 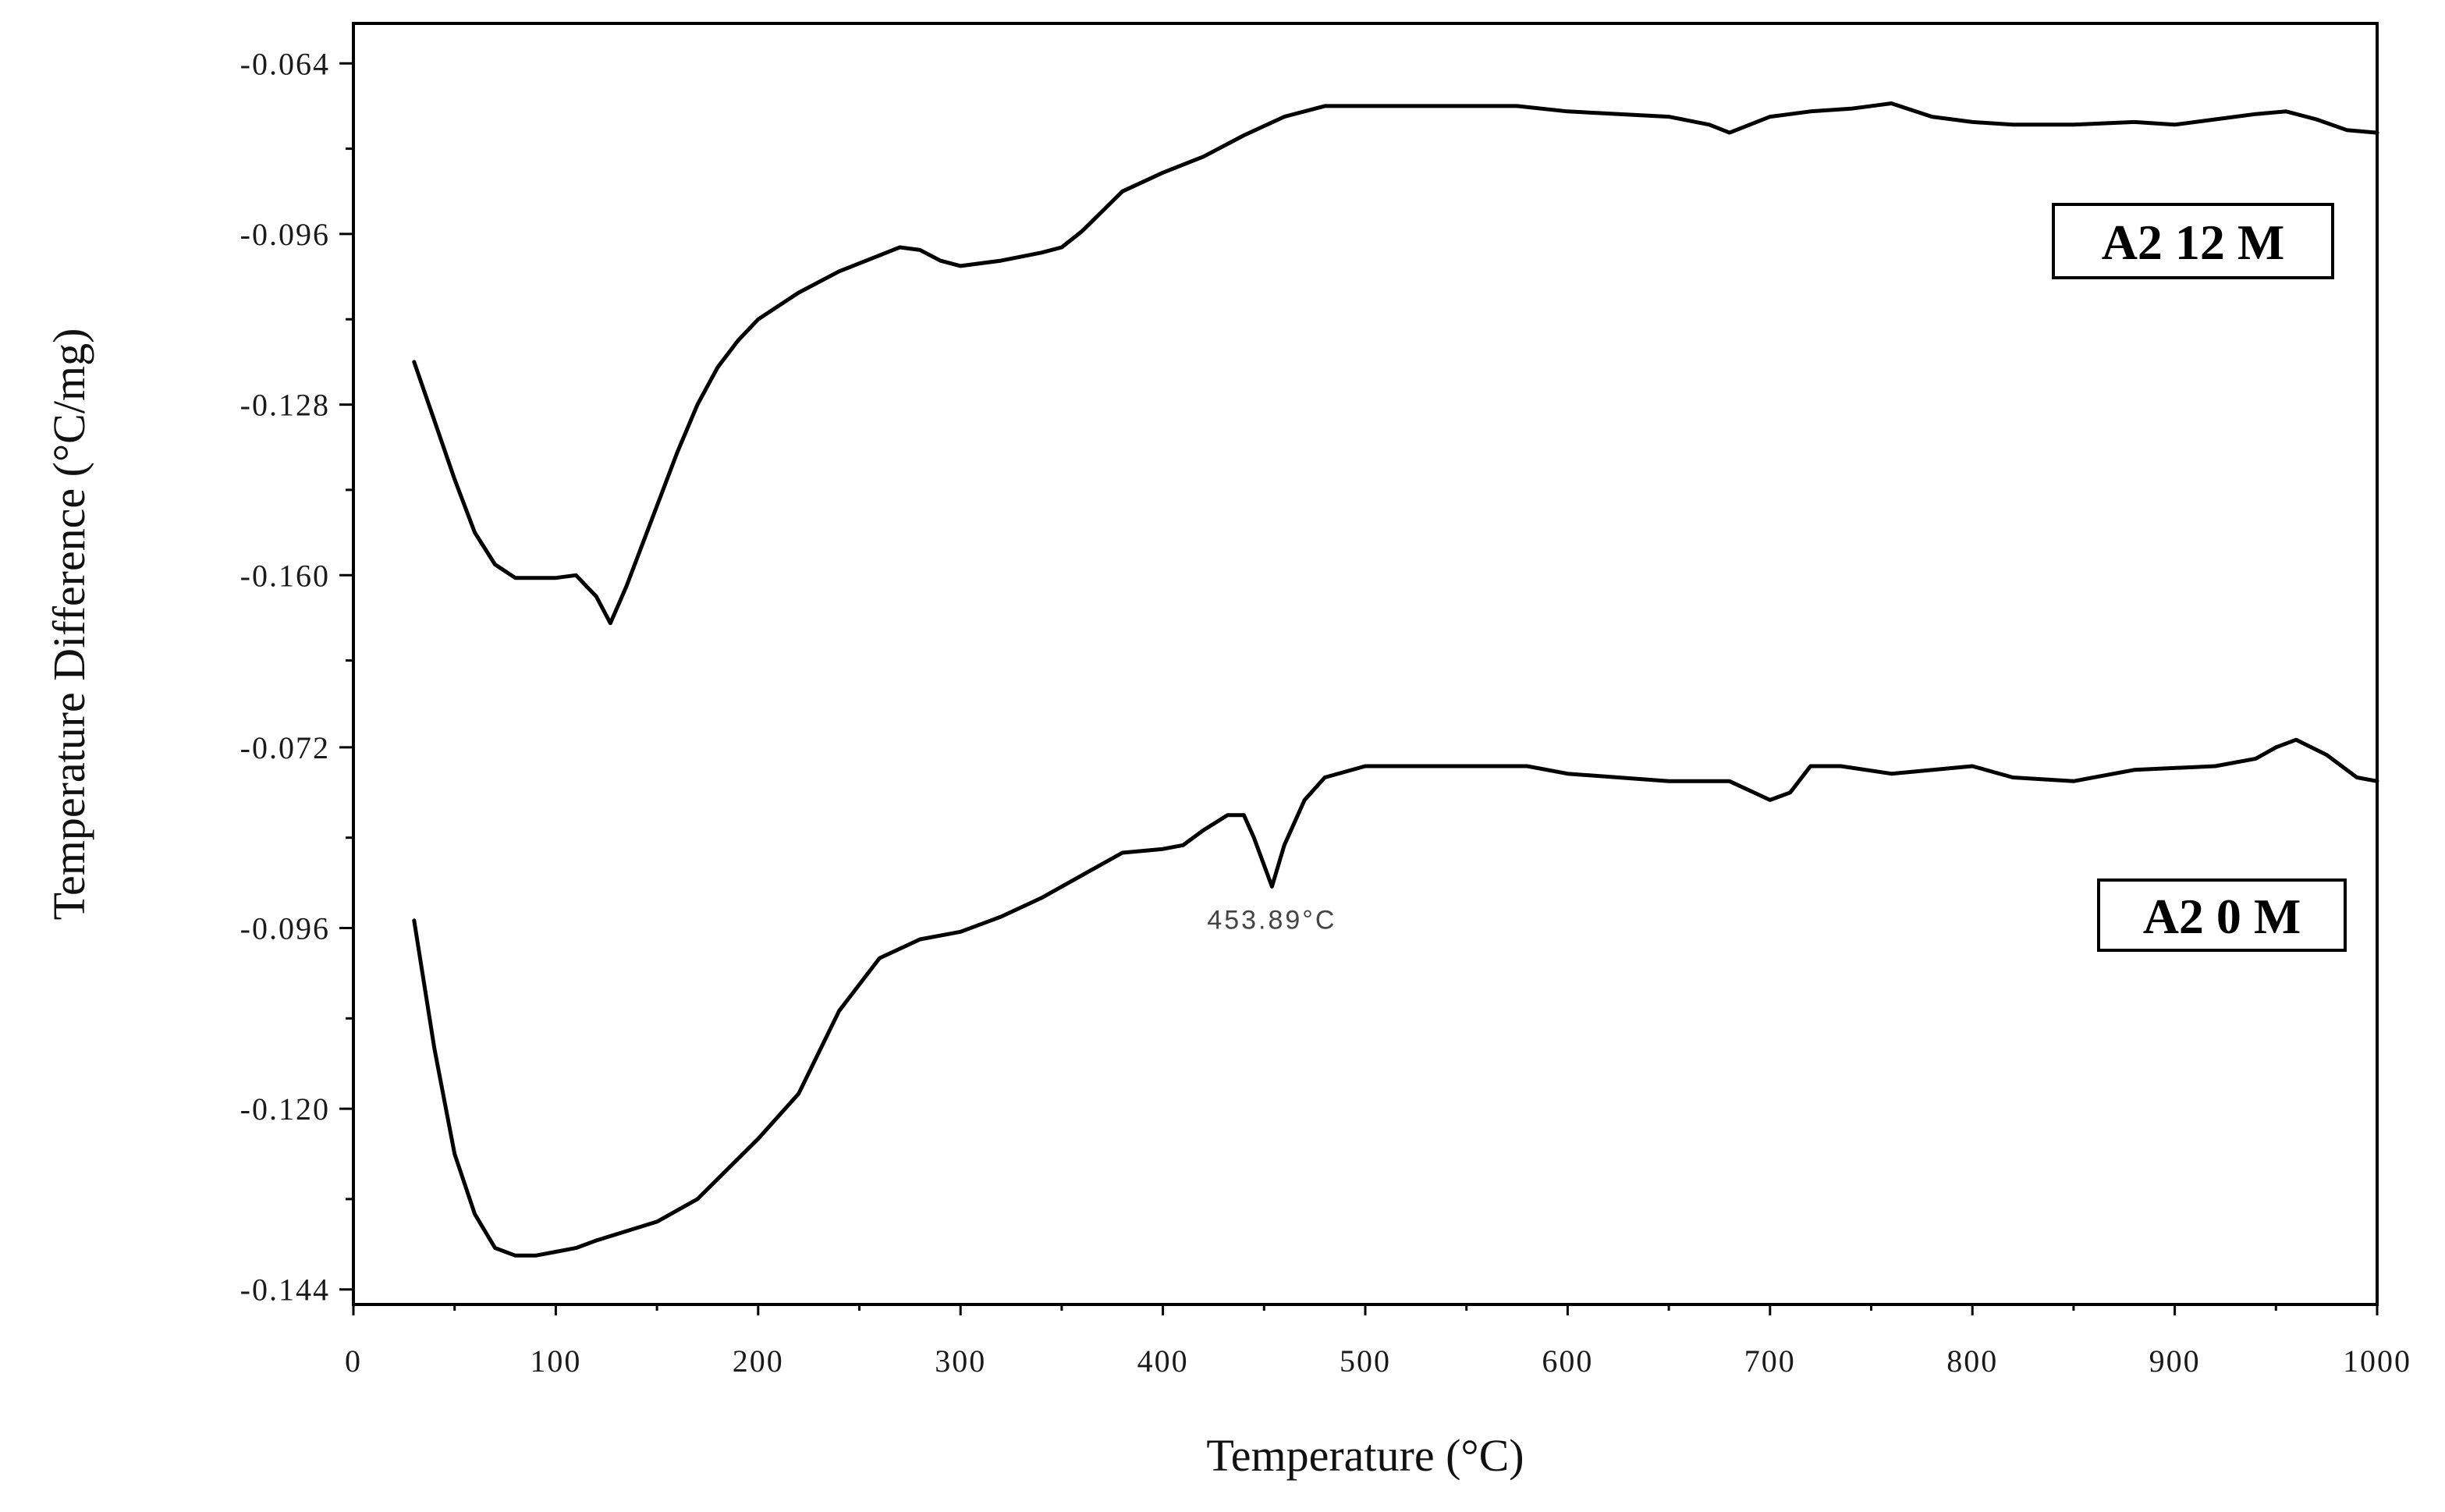 What do you see at coordinates (961, 1361) in the screenshot?
I see `x-tick-label: 300` at bounding box center [961, 1361].